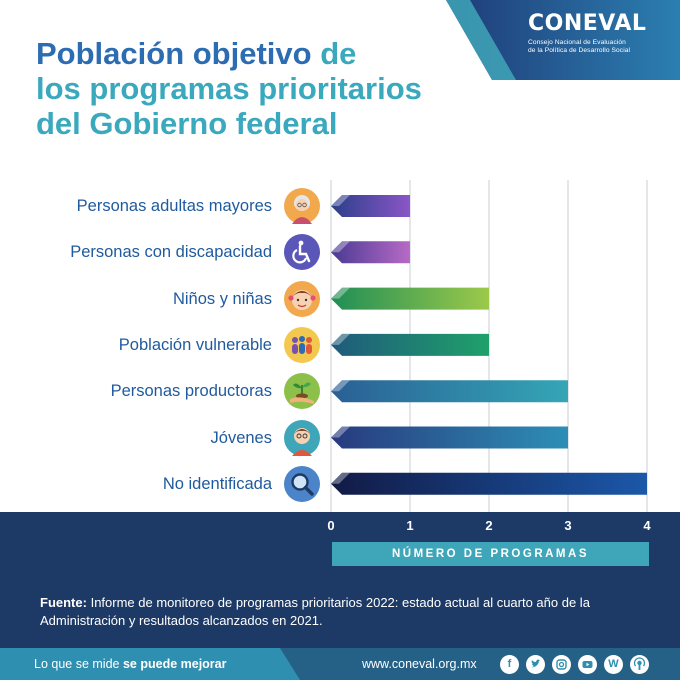 This screenshot has height=680, width=680. I want to click on x-axis-title: NÚMERO DE PROGRAMAS, so click(490, 554).